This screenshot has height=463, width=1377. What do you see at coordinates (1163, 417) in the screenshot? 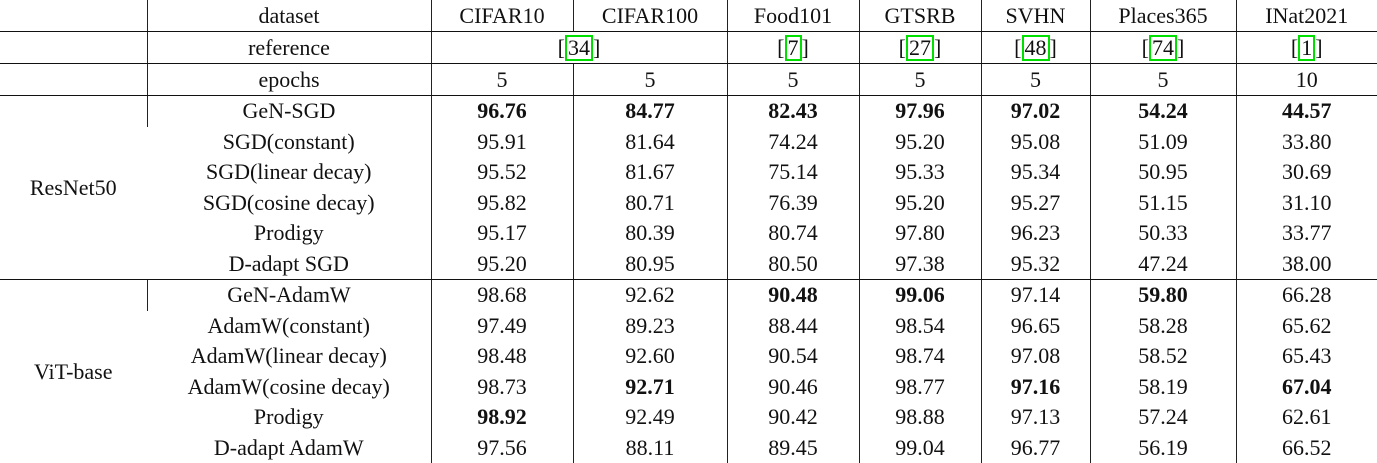
I see `accuracy-cell: 57.24` at bounding box center [1163, 417].